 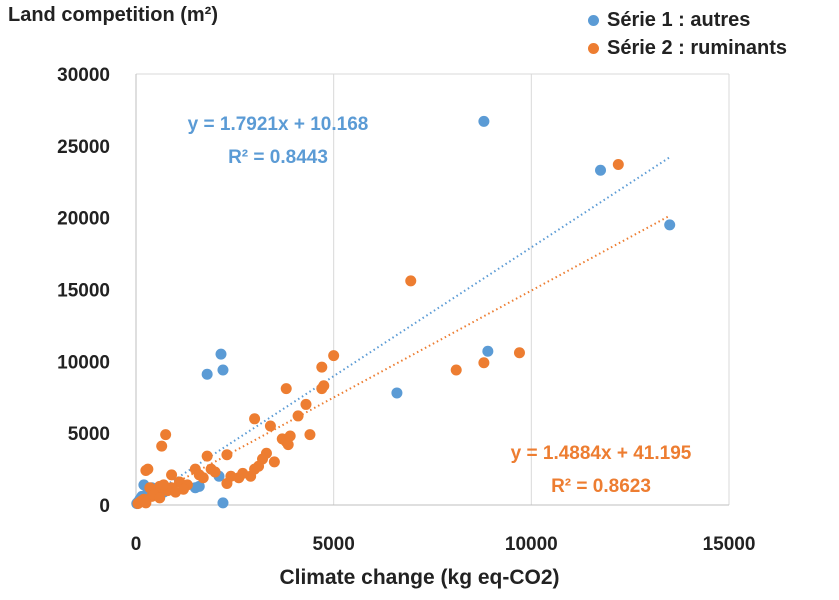 What do you see at coordinates (601, 453) in the screenshot?
I see `equation-series-2: y = 1.4884x + 41.195` at bounding box center [601, 453].